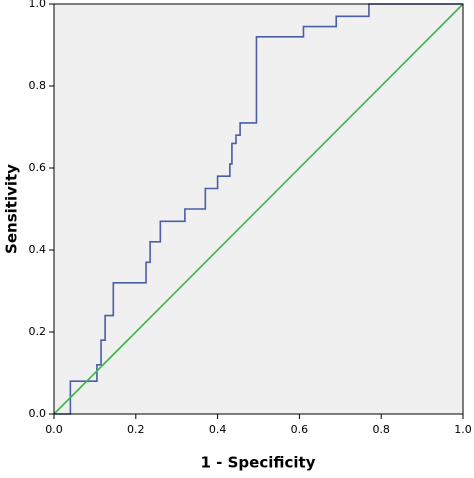  Describe the element at coordinates (258, 463) in the screenshot. I see `x-axis-title: 1 - Specificity` at that location.